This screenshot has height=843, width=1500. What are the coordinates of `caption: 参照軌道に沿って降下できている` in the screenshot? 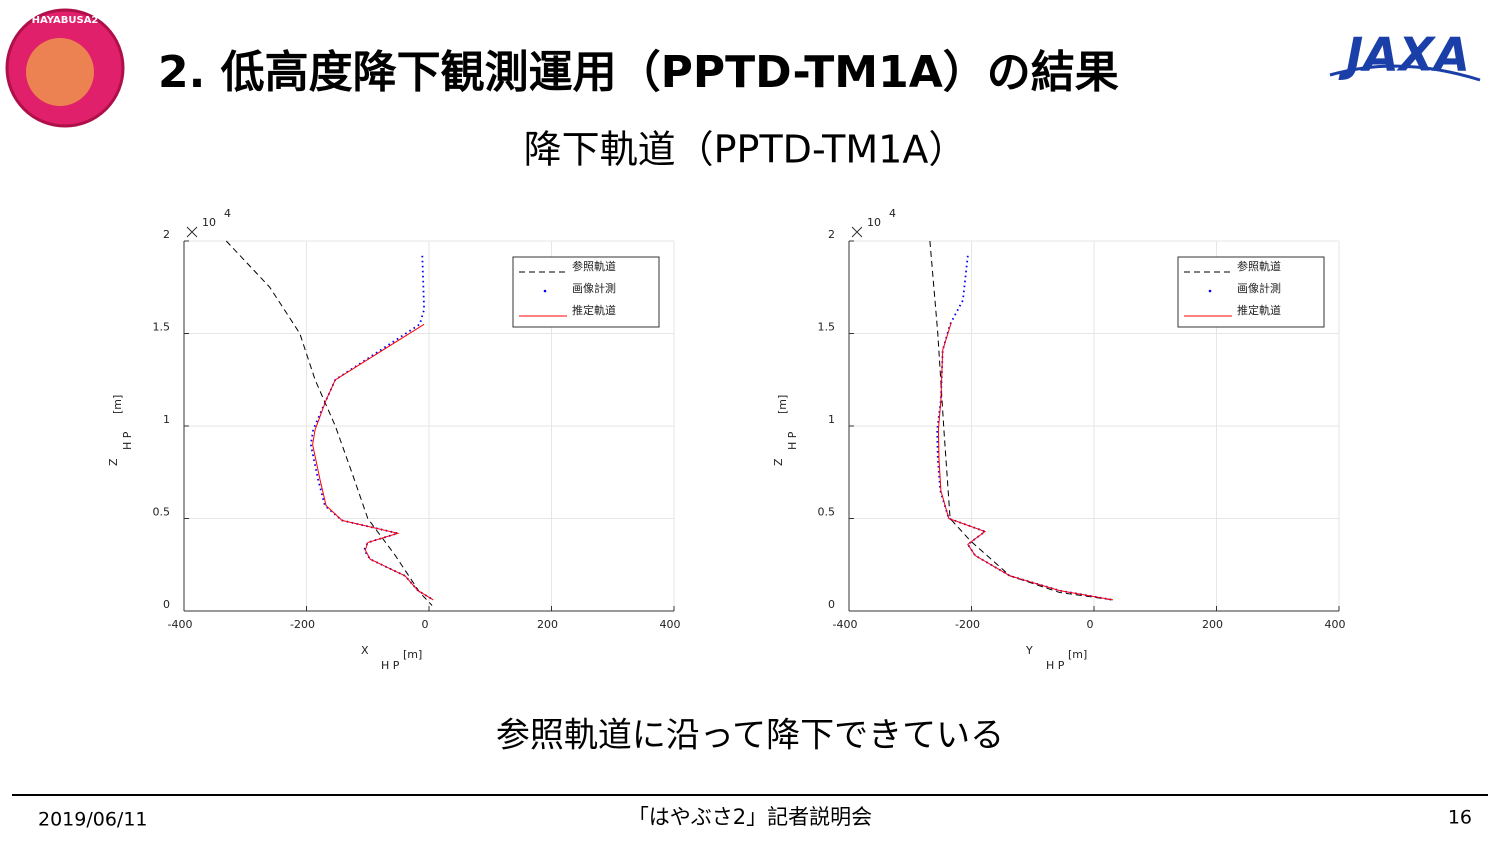 It's located at (750, 736).